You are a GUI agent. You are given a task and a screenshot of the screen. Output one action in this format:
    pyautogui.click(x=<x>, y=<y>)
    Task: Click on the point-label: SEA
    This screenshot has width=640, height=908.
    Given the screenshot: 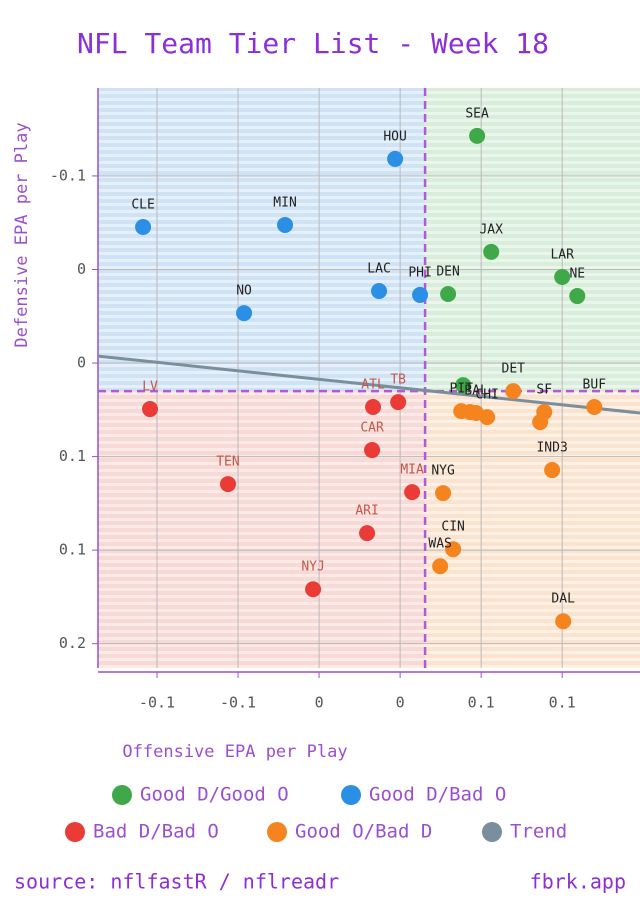 What is the action you would take?
    pyautogui.click(x=477, y=113)
    